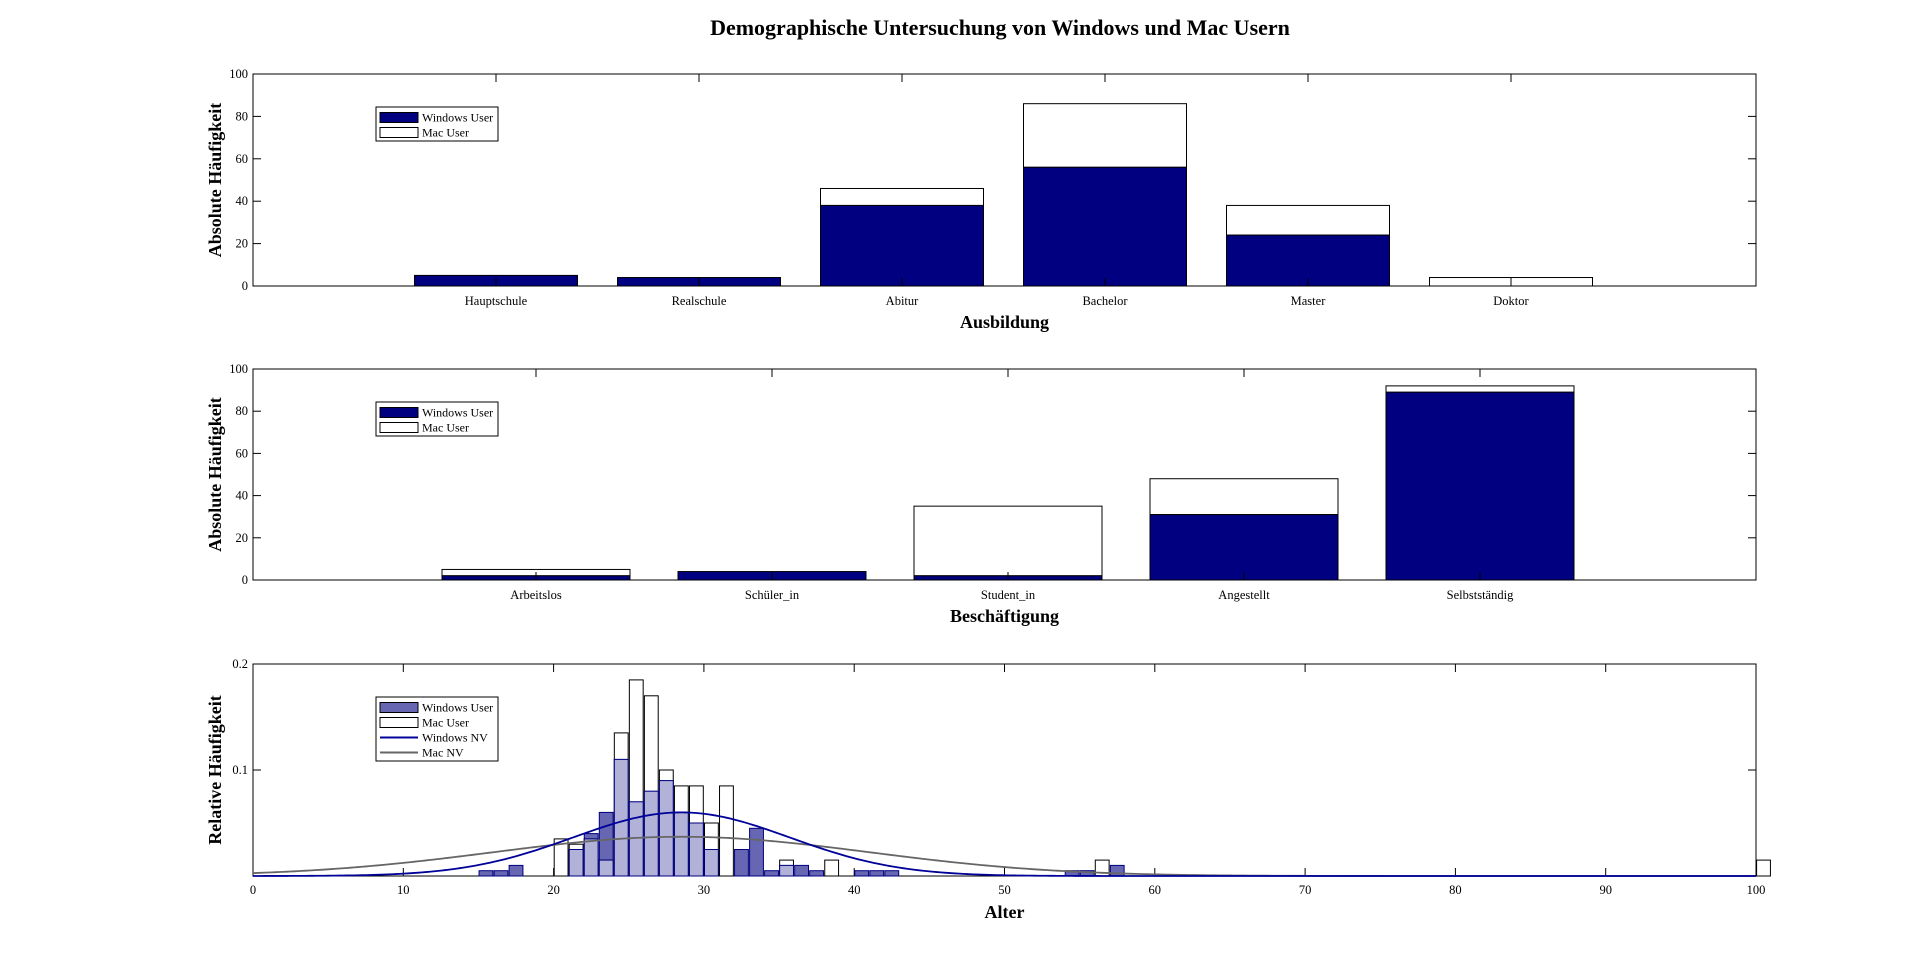  What do you see at coordinates (215, 769) in the screenshot?
I see `y-axis-label: Relative Häufigkeit` at bounding box center [215, 769].